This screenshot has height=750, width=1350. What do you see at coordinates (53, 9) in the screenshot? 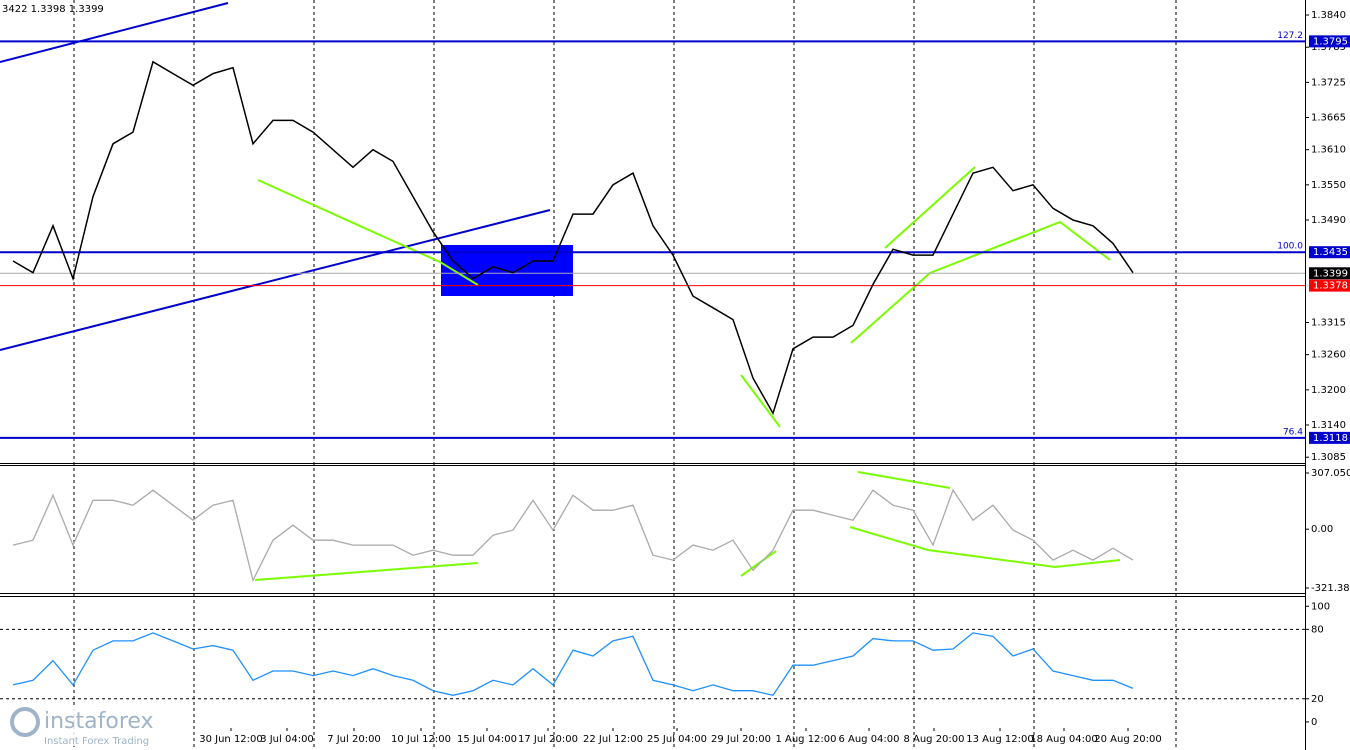
I see `quote: 3422 1.3398 1.3399` at bounding box center [53, 9].